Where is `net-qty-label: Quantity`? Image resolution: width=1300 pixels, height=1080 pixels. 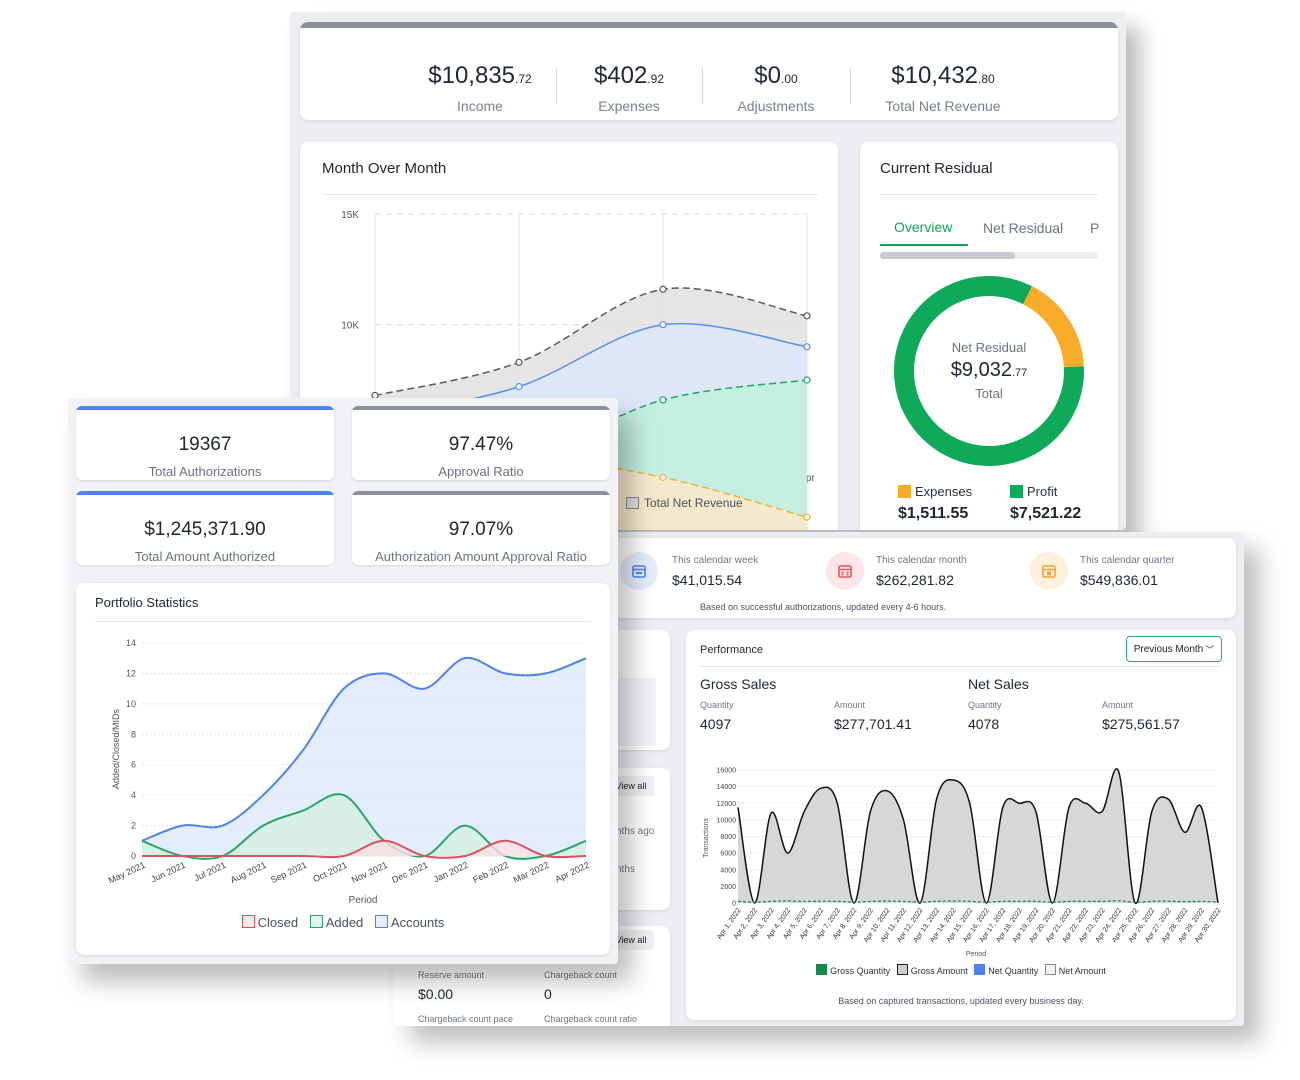
net-qty-label: Quantity is located at coordinates (985, 705).